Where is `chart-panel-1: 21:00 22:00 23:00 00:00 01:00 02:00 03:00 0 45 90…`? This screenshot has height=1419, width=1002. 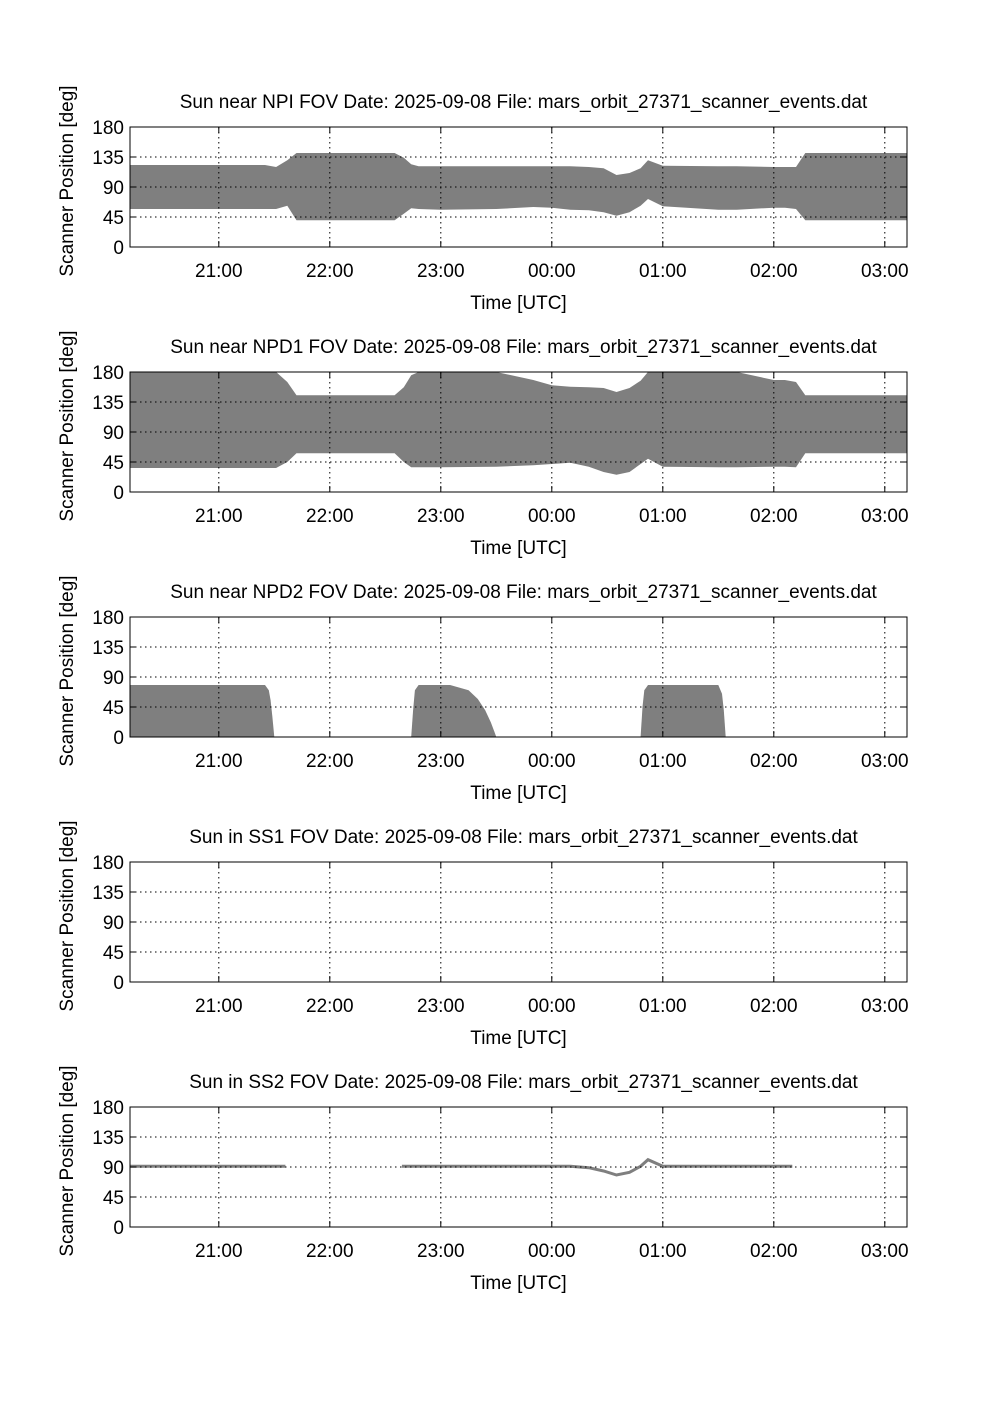 chart-panel-1: 21:00 22:00 23:00 00:00 01:00 02:00 03:00 0 45 90… is located at coordinates (483, 199).